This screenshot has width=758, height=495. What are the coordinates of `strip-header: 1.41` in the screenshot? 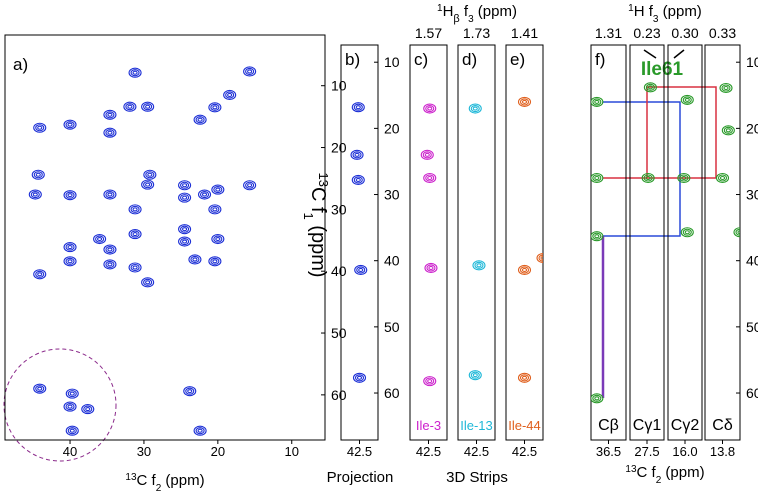 It's located at (524, 33).